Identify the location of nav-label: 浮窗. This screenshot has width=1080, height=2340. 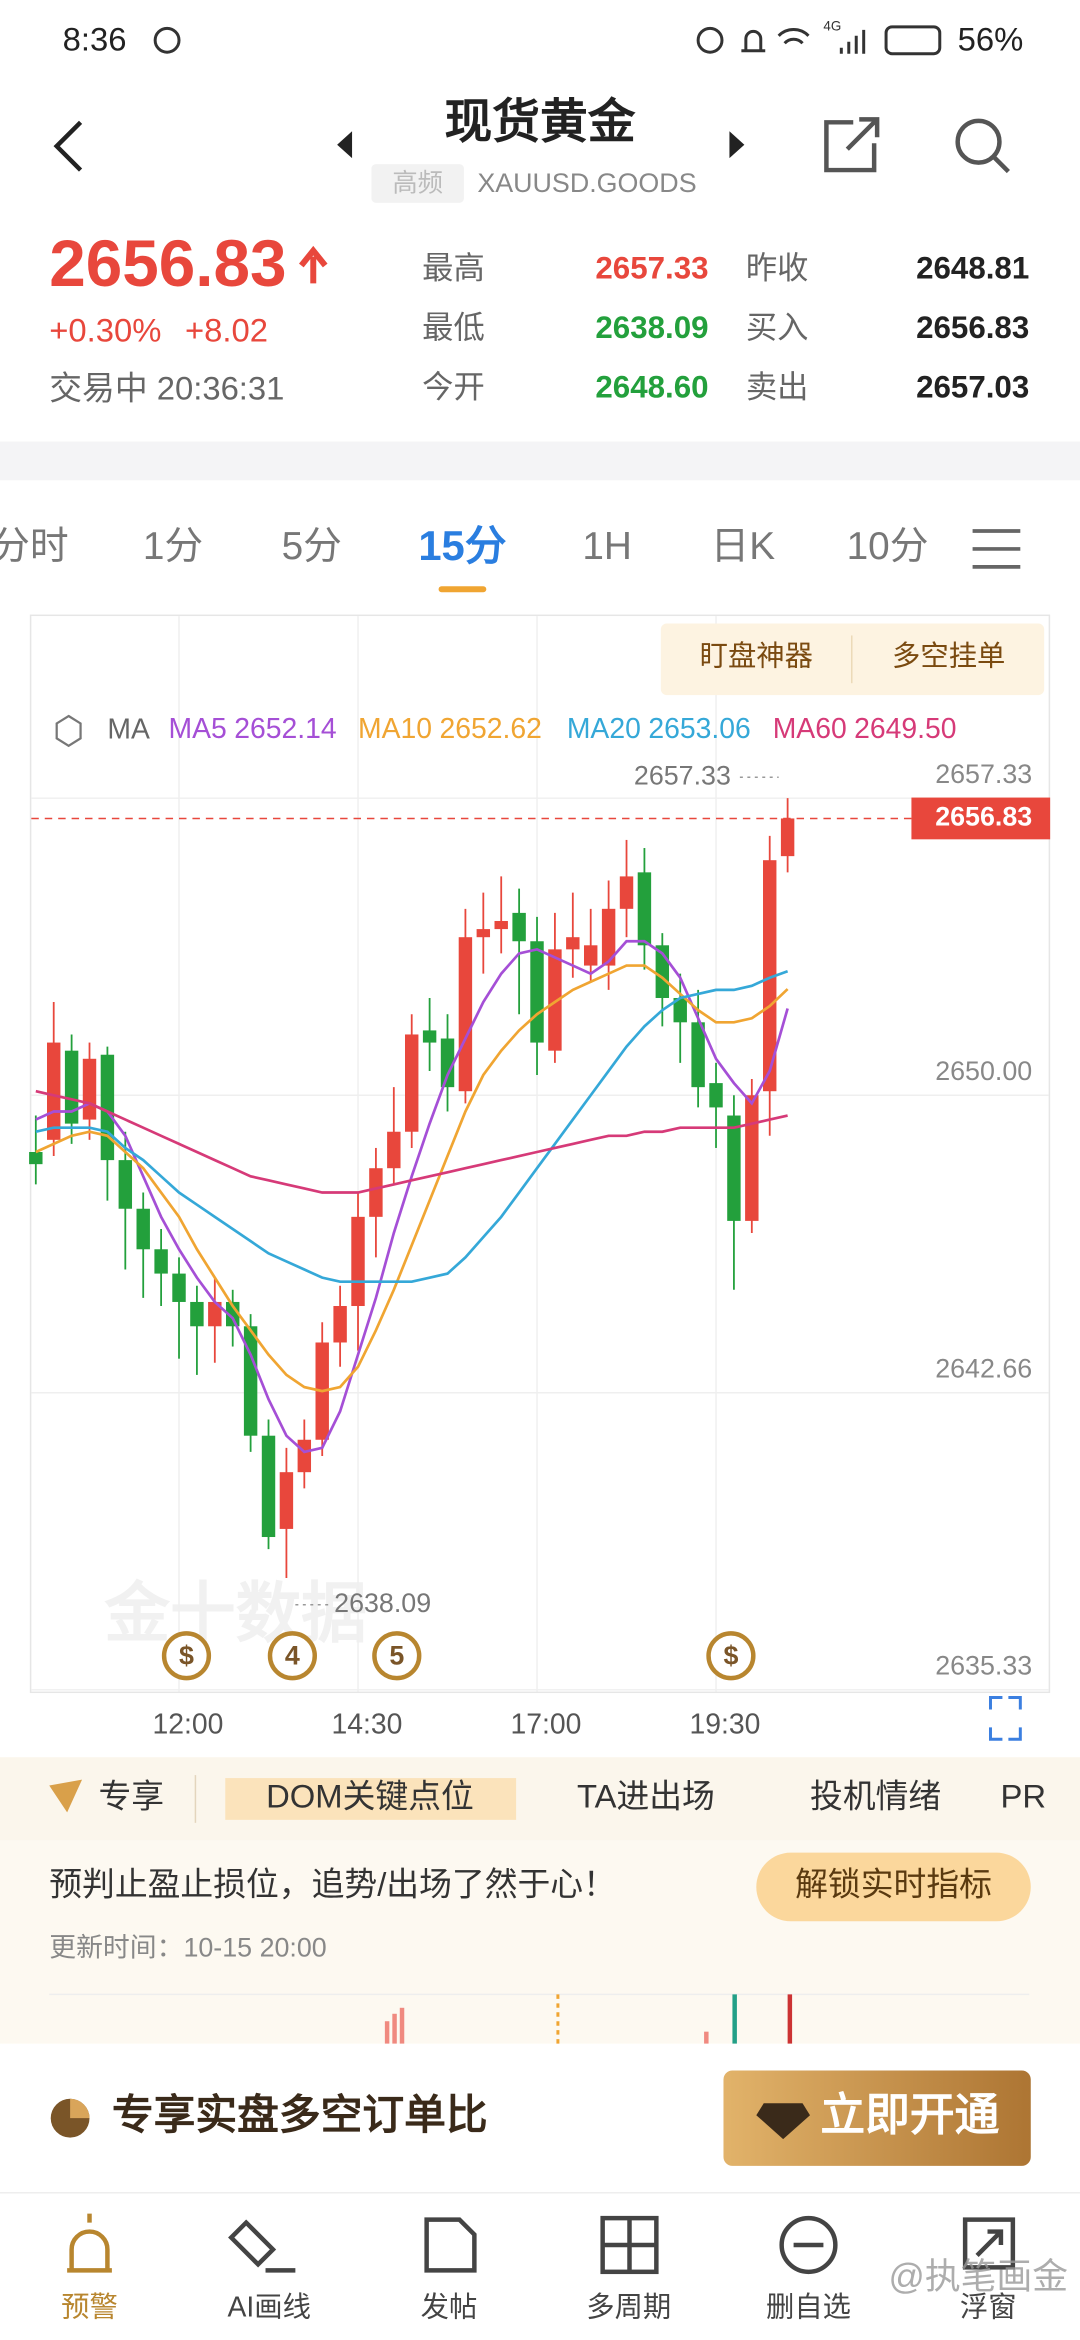
(988, 2308).